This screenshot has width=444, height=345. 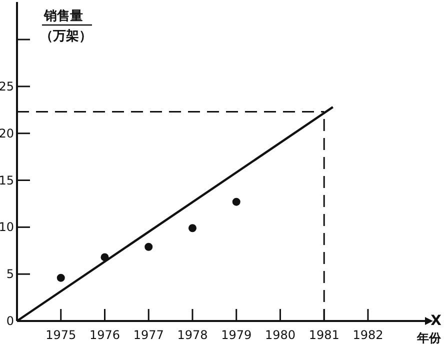 What do you see at coordinates (61, 335) in the screenshot?
I see `x-tick-label: 1975` at bounding box center [61, 335].